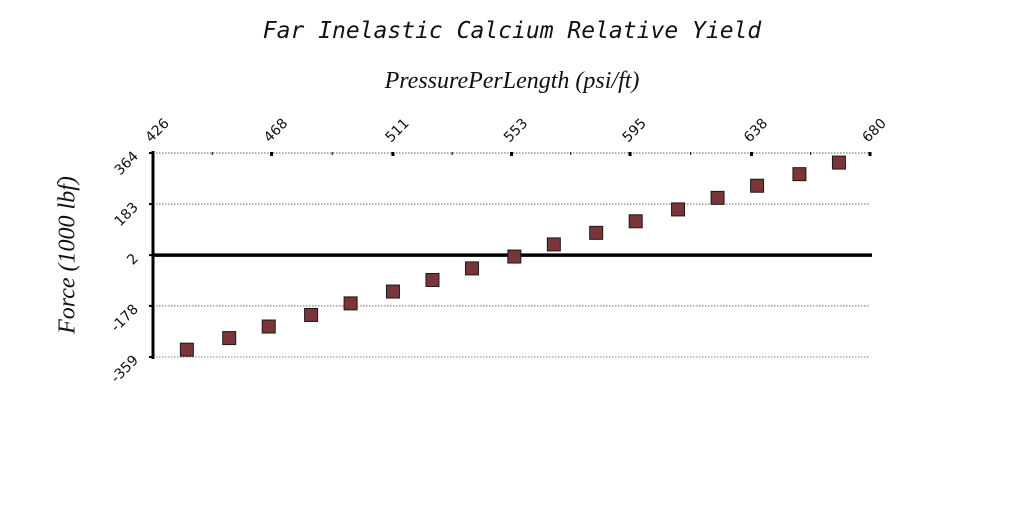 This screenshot has width=1024, height=512. I want to click on chart-title: Far Inelastic Calcium Relative Yield, so click(512, 31).